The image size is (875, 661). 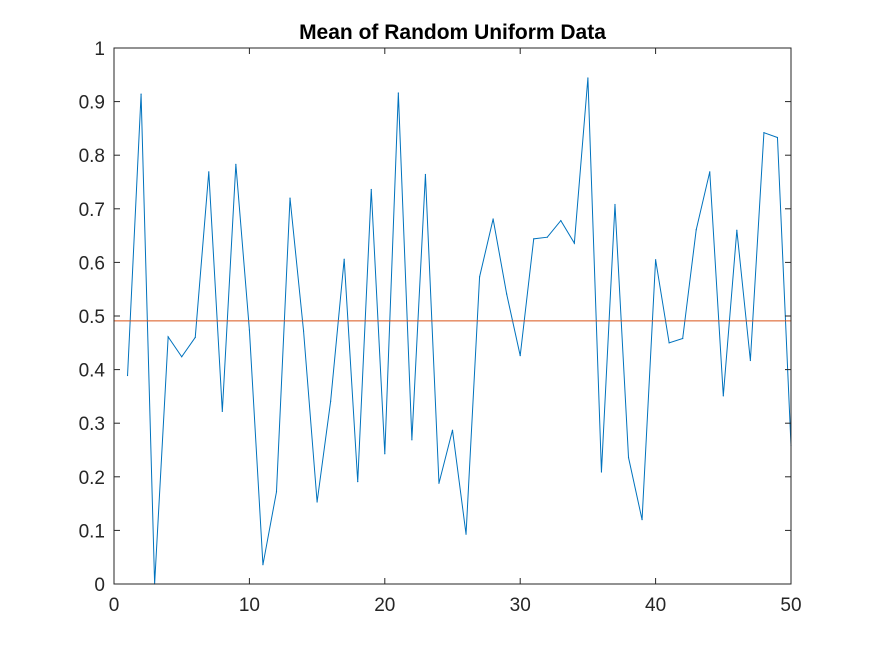 I want to click on x-tick-label: 0, so click(x=114, y=605).